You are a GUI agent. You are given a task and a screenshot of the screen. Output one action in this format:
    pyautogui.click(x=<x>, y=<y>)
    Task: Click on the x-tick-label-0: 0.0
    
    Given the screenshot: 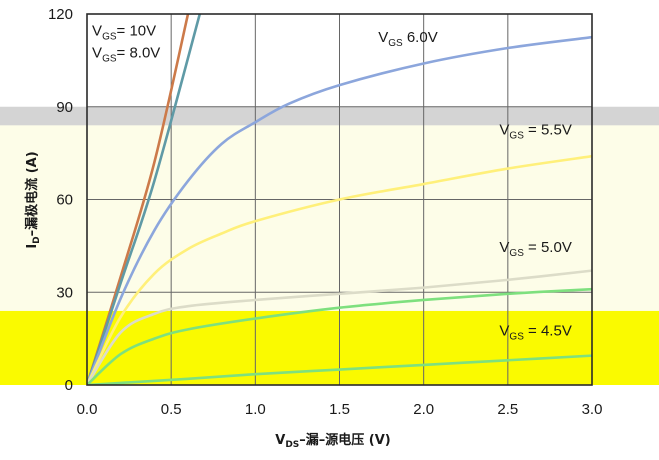 What is the action you would take?
    pyautogui.click(x=87, y=409)
    